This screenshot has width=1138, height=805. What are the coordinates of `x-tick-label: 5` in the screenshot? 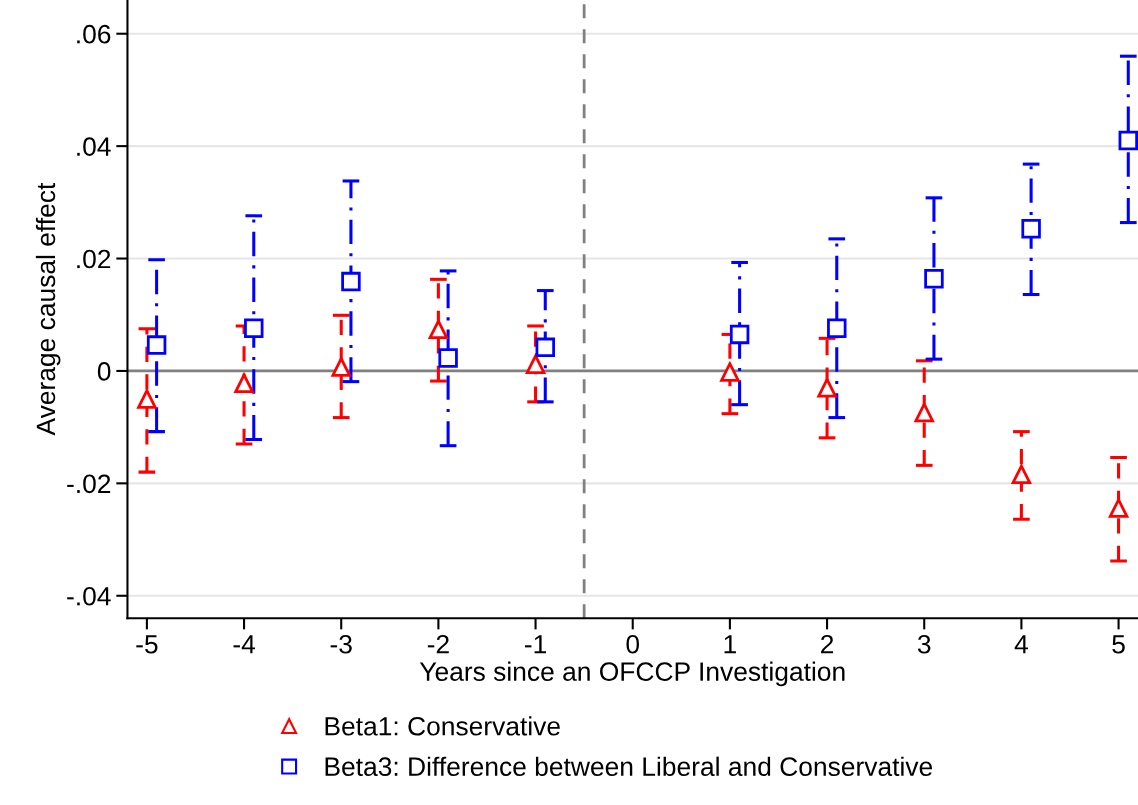 It's located at (1118, 644).